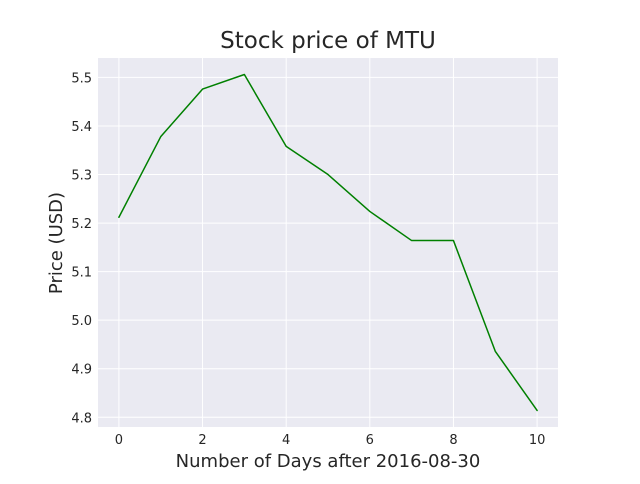 The height and width of the screenshot is (484, 640). What do you see at coordinates (81, 127) in the screenshot?
I see `y-tick-label: 5.4` at bounding box center [81, 127].